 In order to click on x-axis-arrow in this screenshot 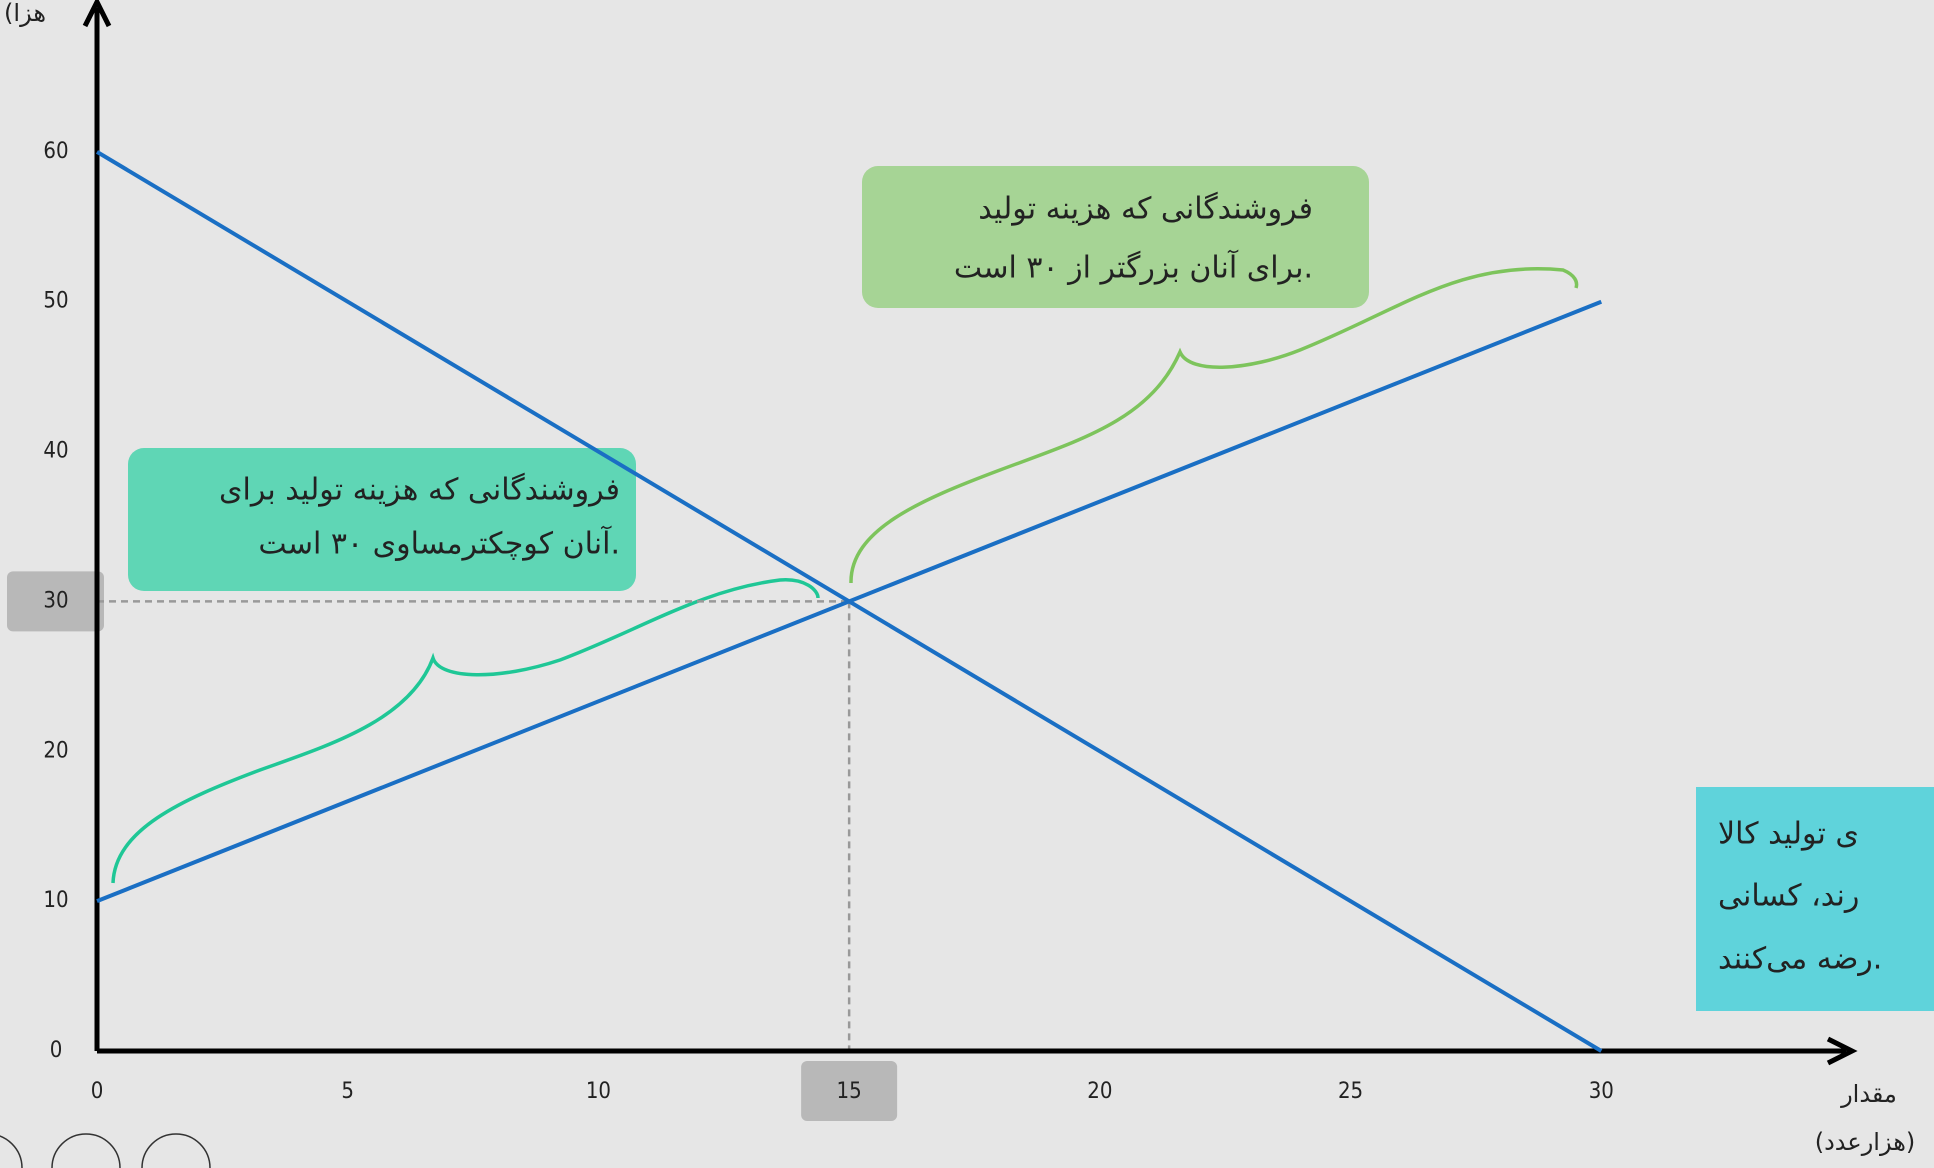, I will do `click(1842, 1051)`.